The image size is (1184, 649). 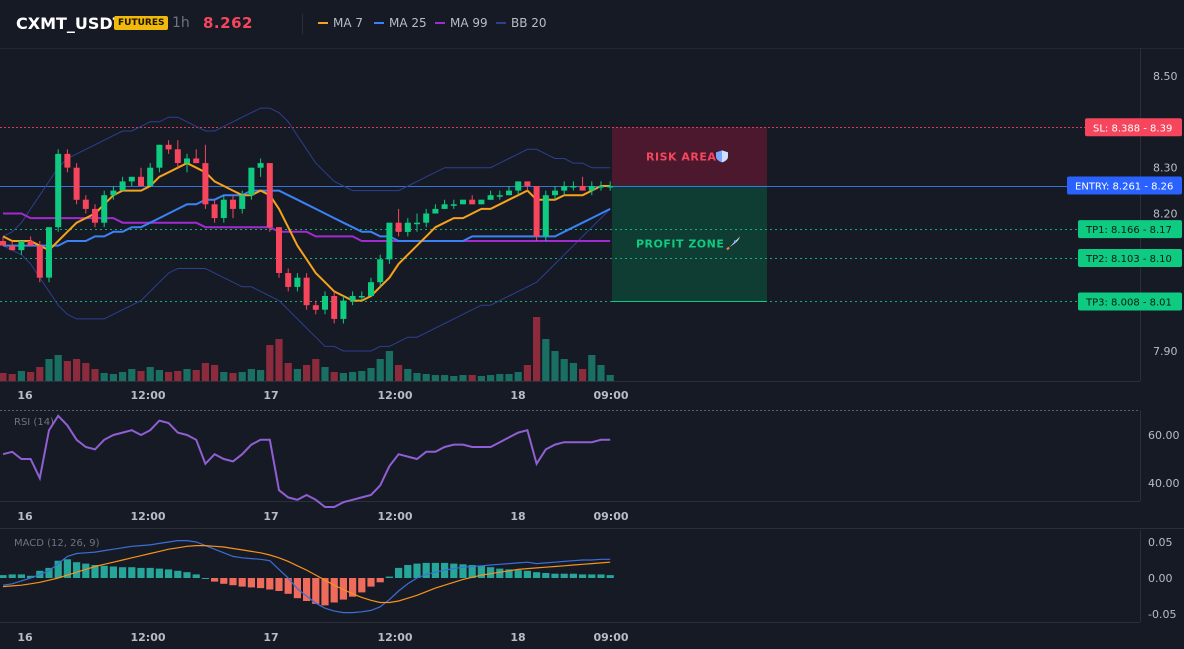 I want to click on candlesticks, so click(x=307, y=232).